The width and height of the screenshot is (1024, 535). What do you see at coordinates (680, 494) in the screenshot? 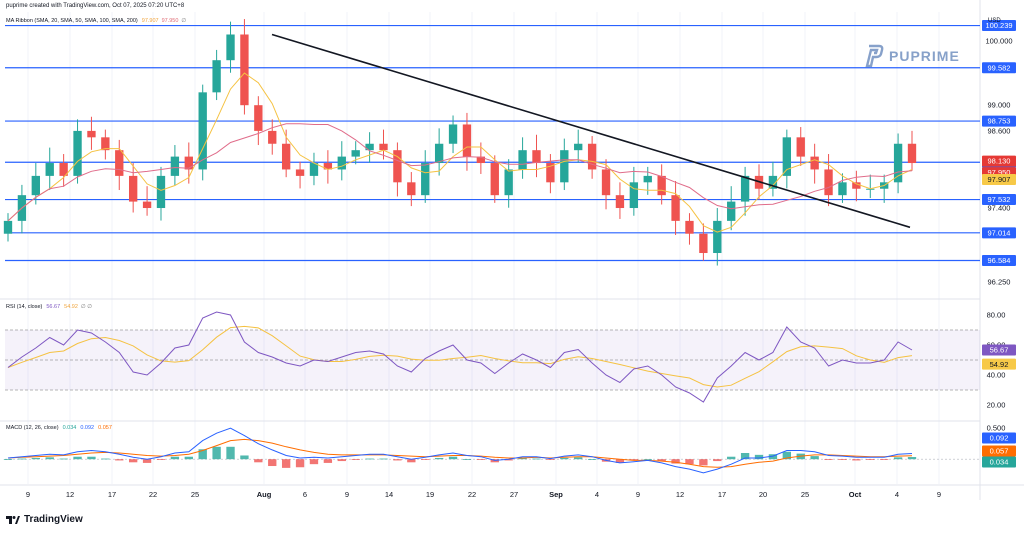
I see `time-tick: 12` at bounding box center [680, 494].